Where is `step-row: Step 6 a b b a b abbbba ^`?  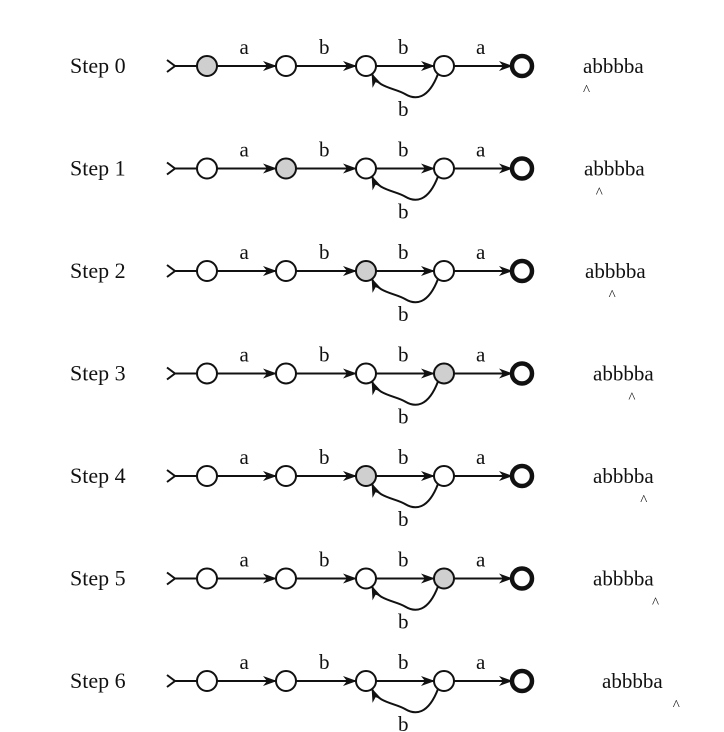
step-row: Step 6 a b b a b abbbba ^ is located at coordinates (375, 691).